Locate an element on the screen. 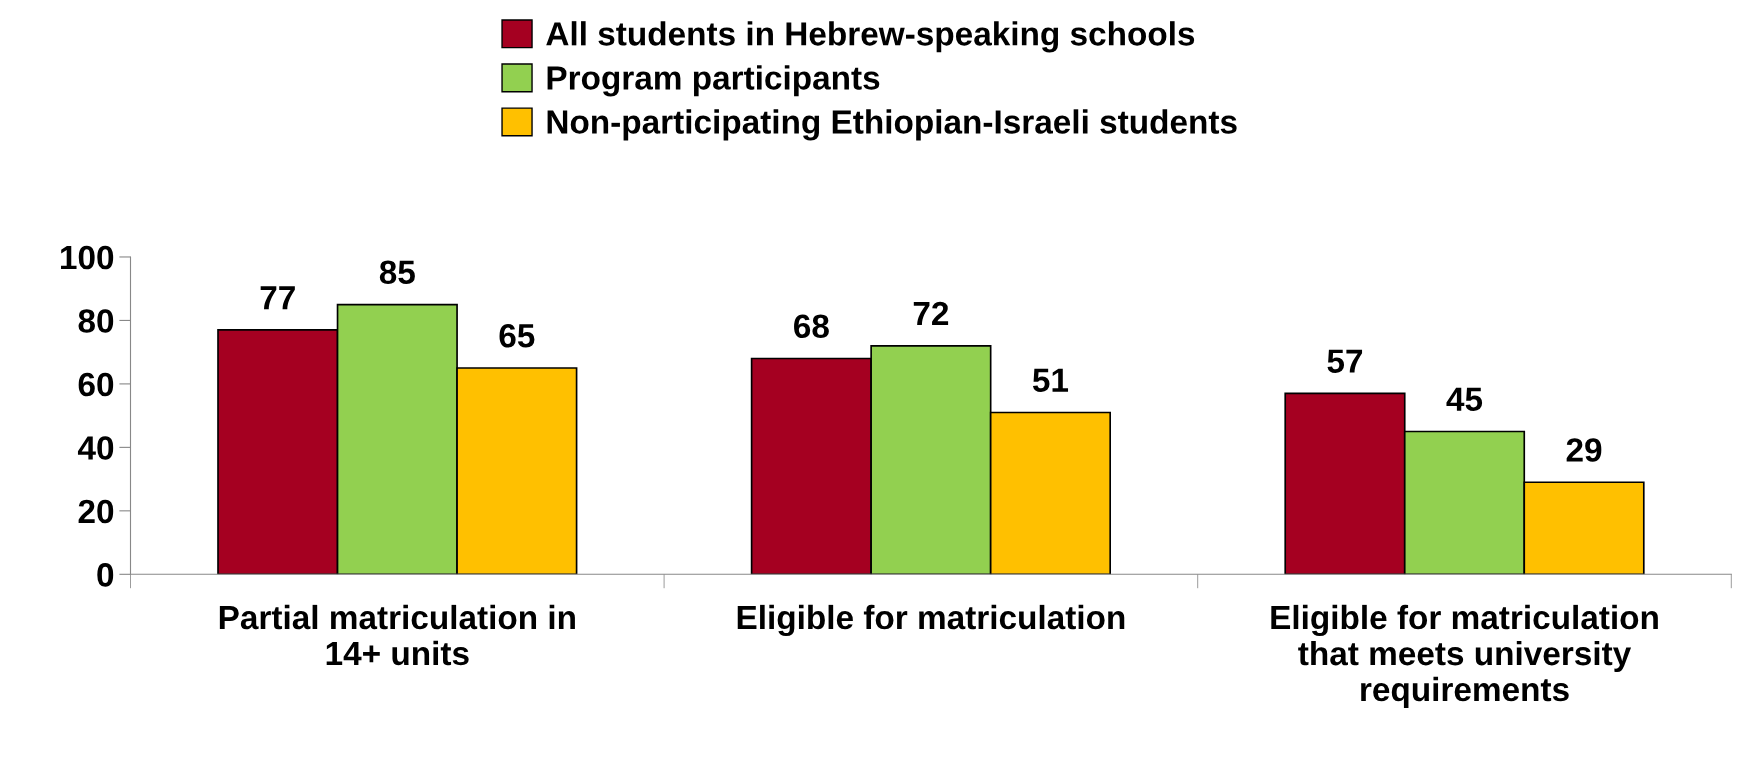 Image resolution: width=1740 pixels, height=774 pixels. data-label: 85 is located at coordinates (397, 272).